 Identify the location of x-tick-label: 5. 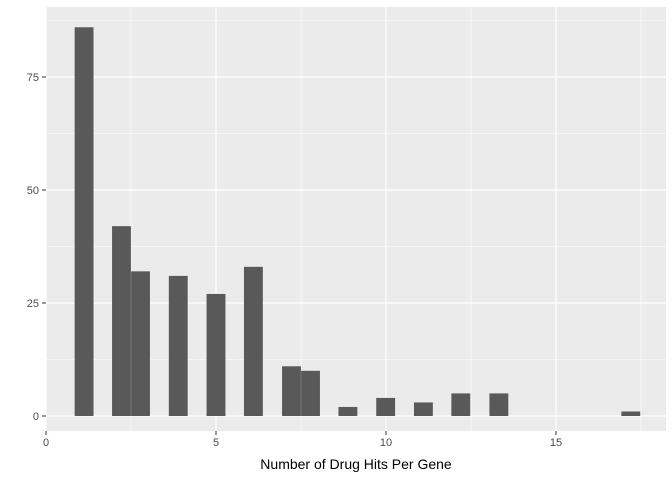
(216, 443).